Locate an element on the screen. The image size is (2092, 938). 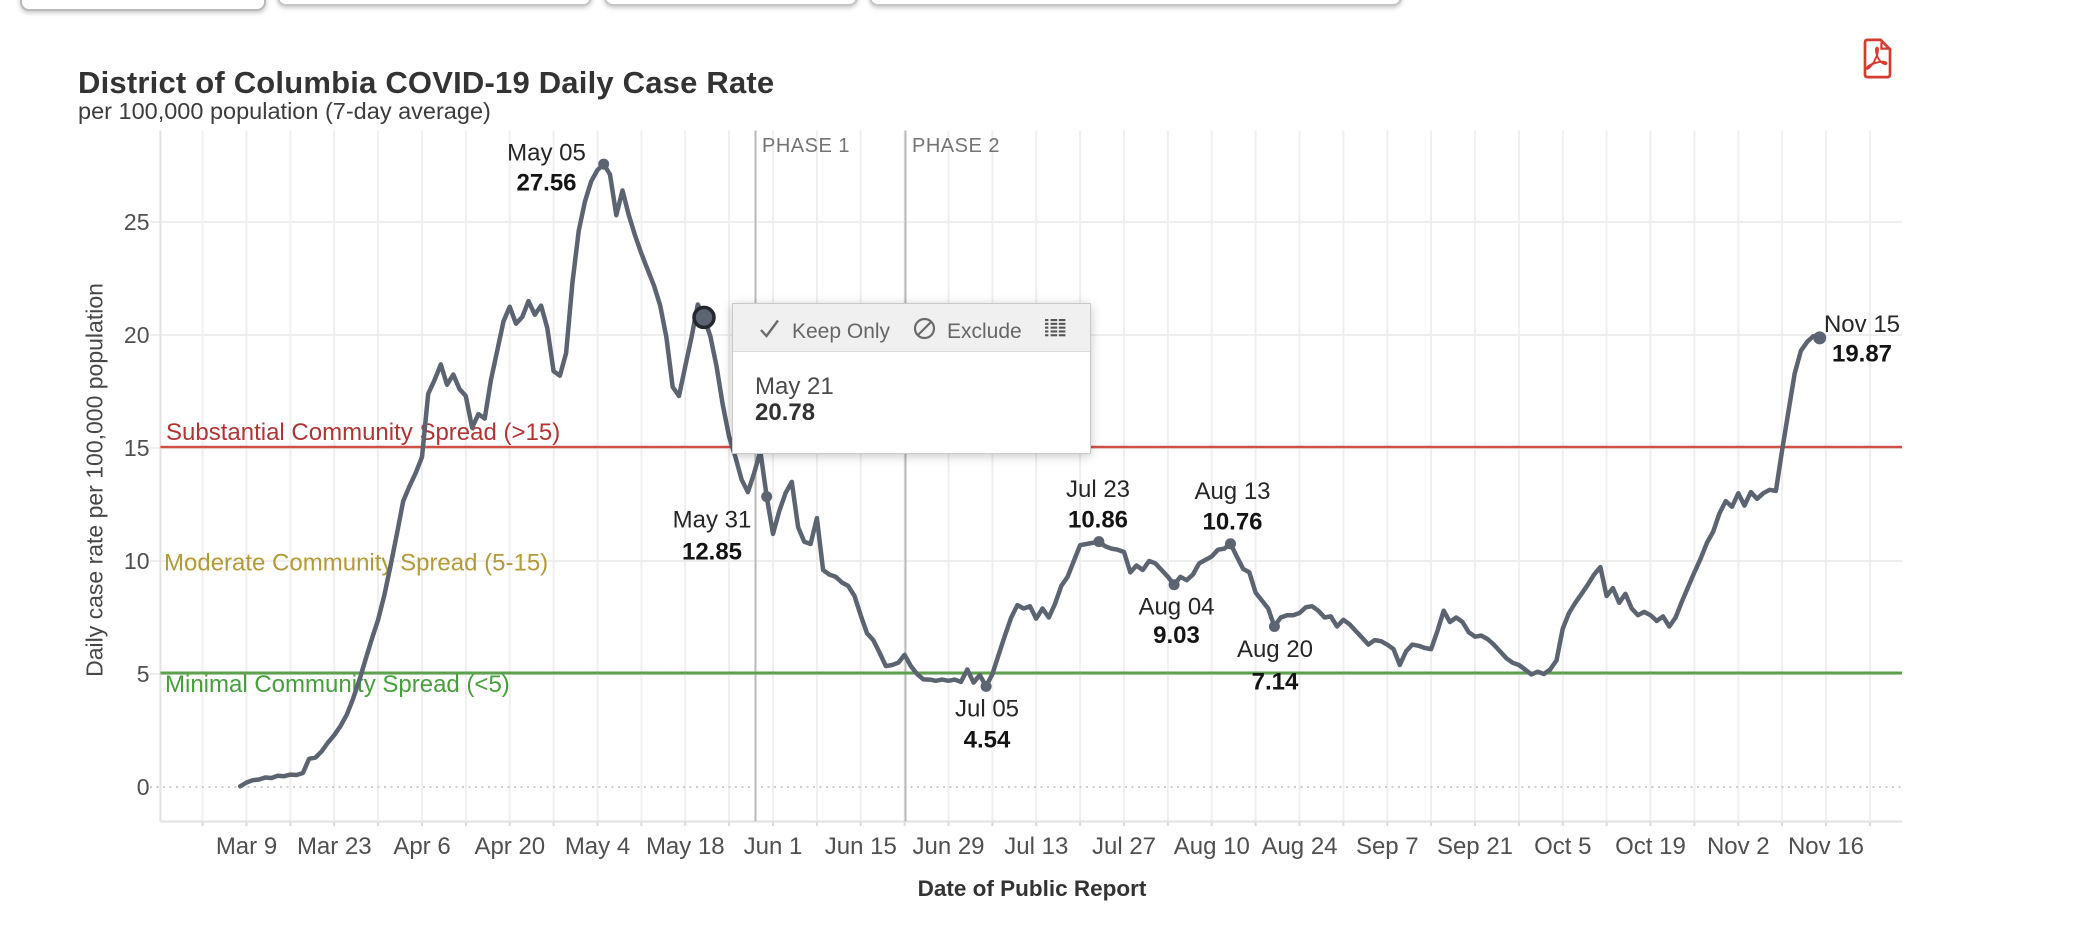
svg-text: May 4 is located at coordinates (597, 846).